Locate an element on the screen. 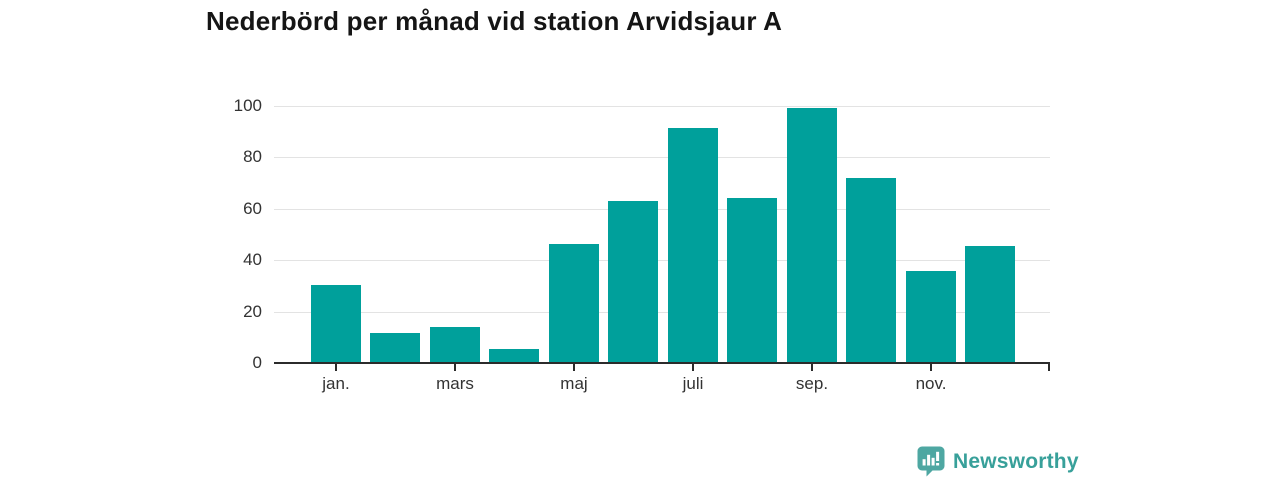 The width and height of the screenshot is (1280, 480). bar-mars is located at coordinates (455, 345).